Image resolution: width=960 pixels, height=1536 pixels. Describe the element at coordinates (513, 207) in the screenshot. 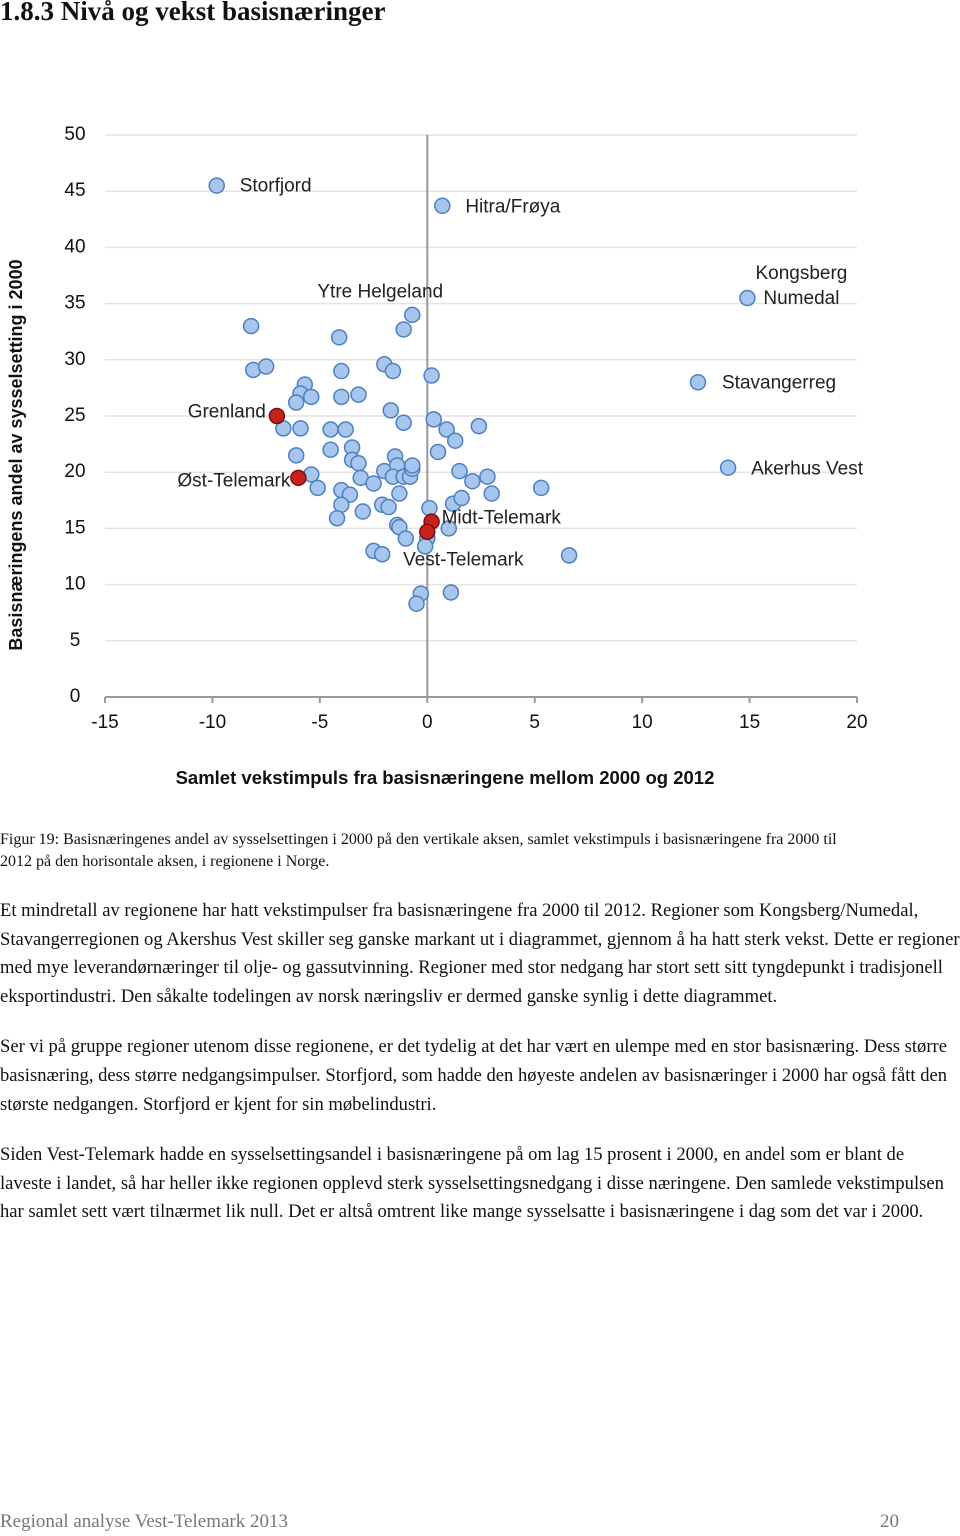

I see `point-label: Hitra/Frøya` at that location.